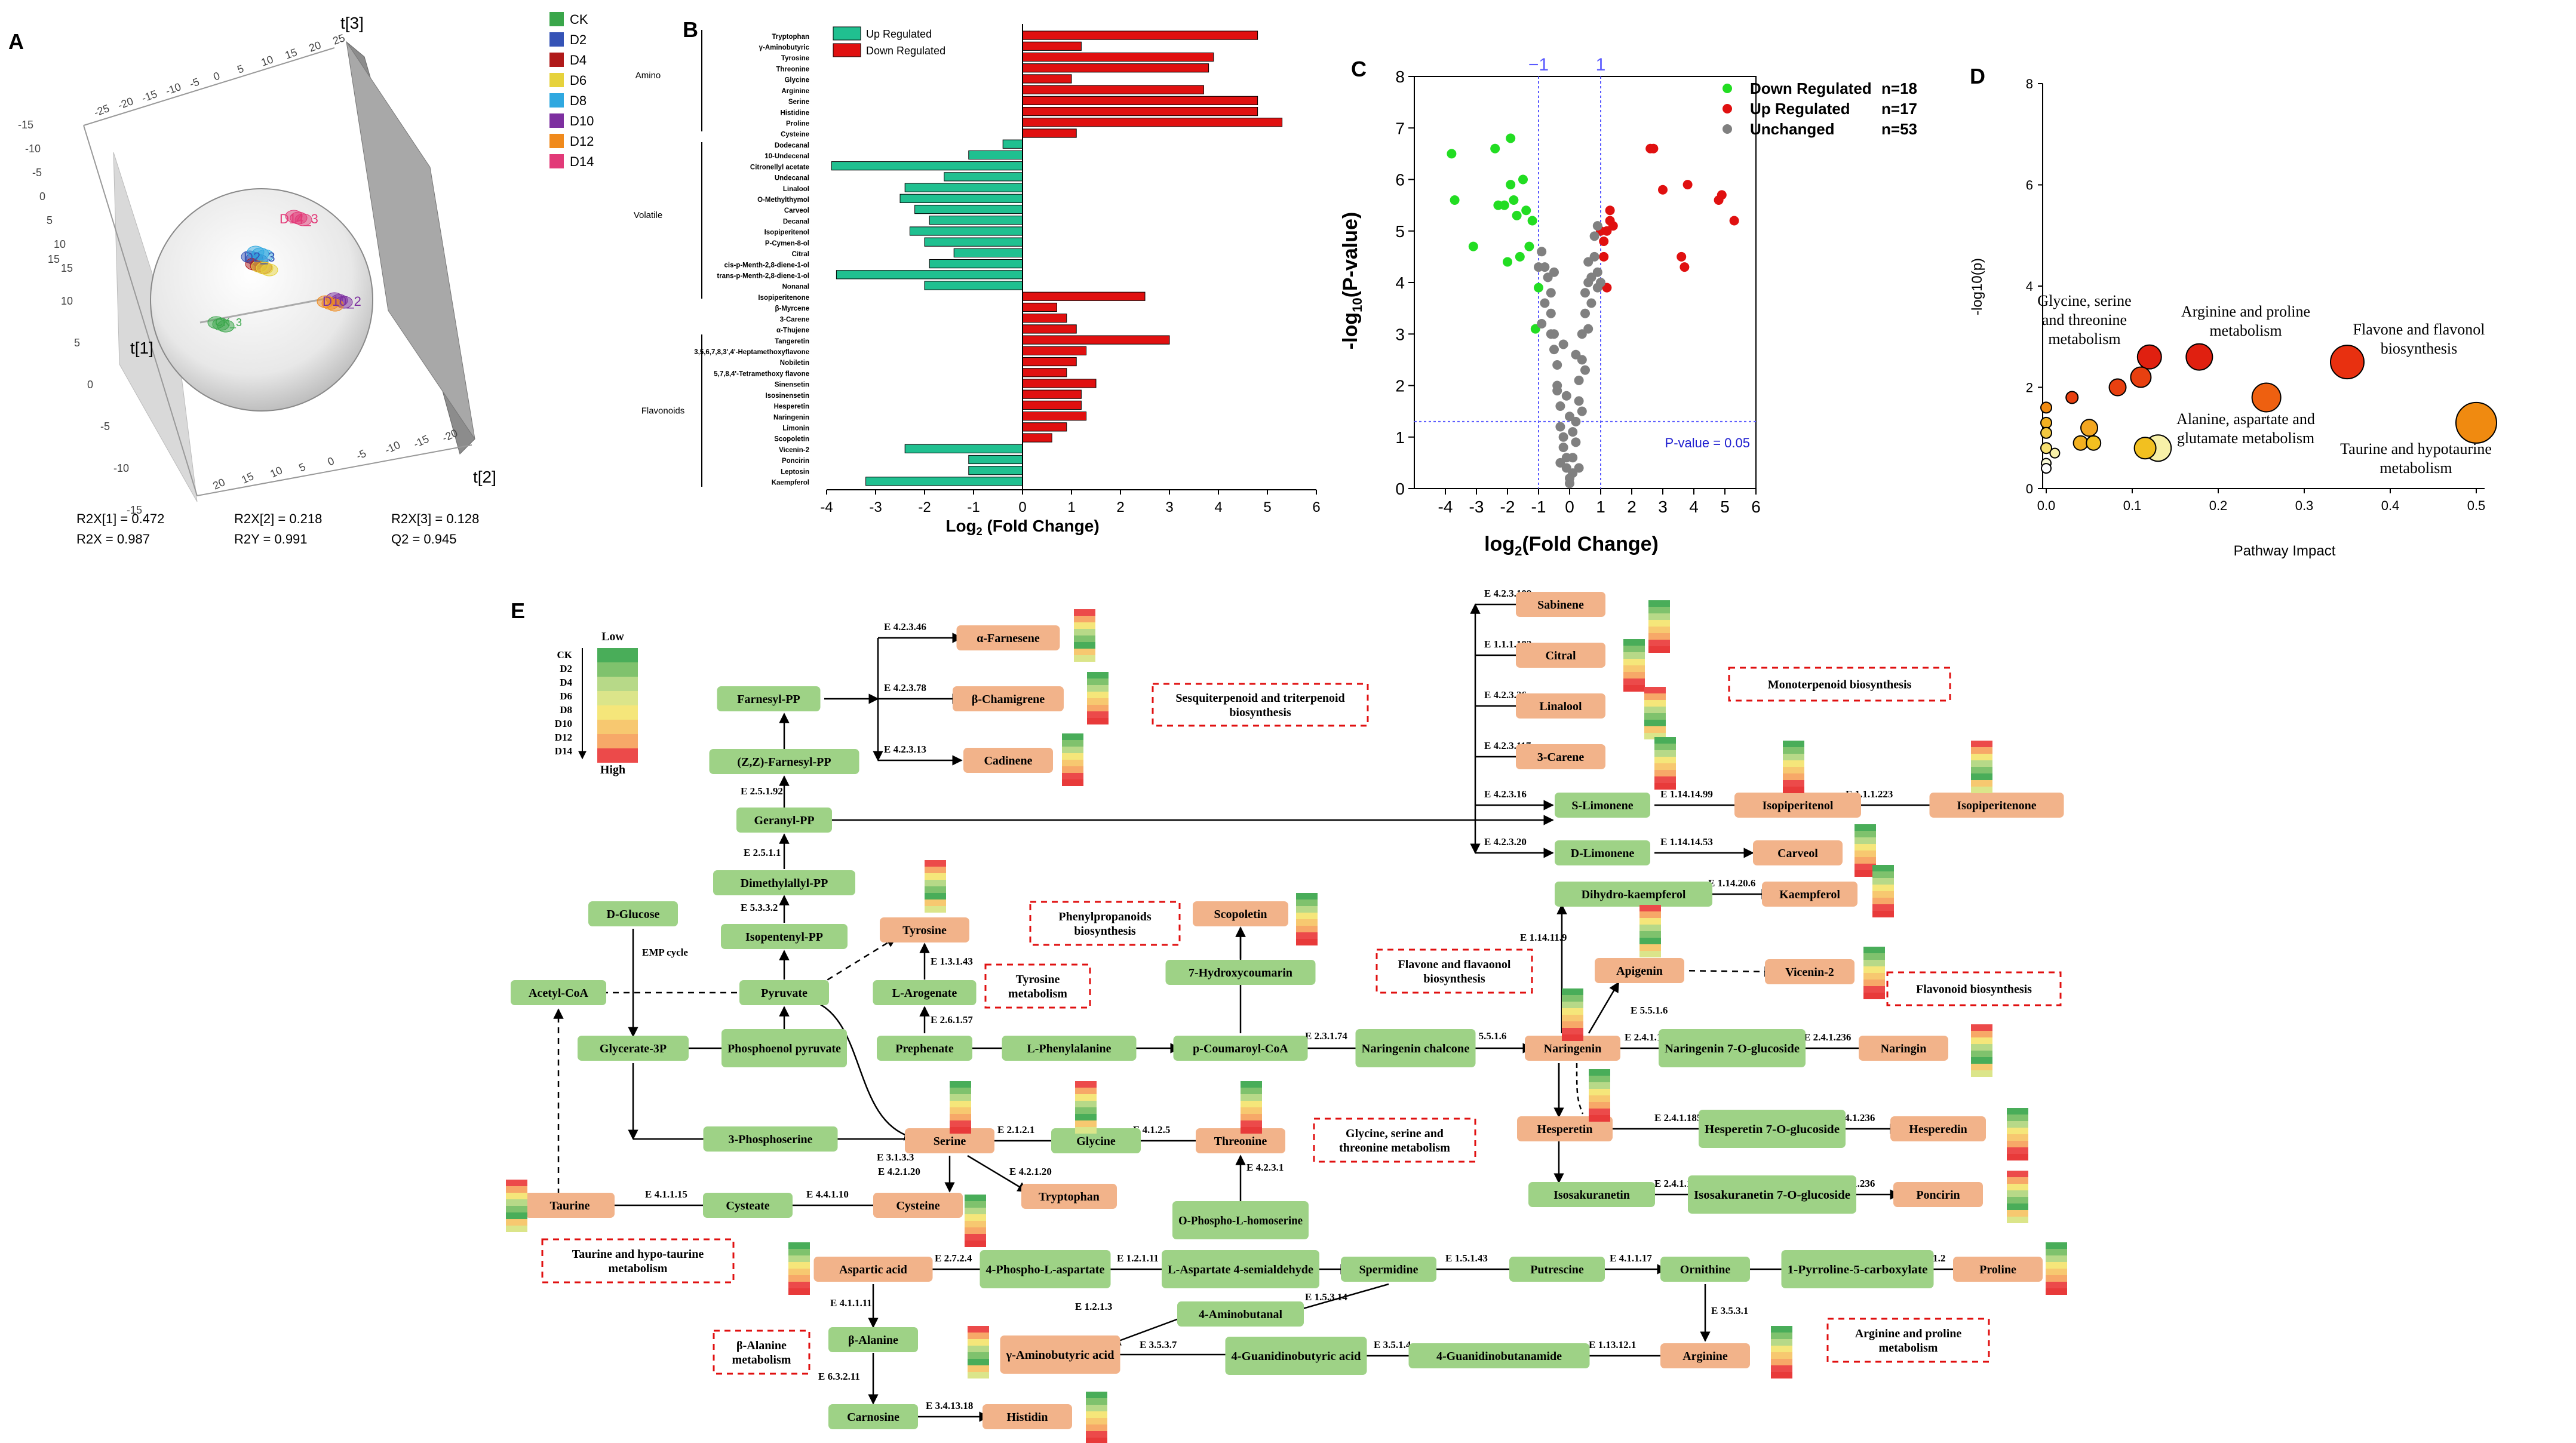 The height and width of the screenshot is (1443, 2576). Describe the element at coordinates (566, 710) in the screenshot. I see `legend-group-label: D8` at that location.